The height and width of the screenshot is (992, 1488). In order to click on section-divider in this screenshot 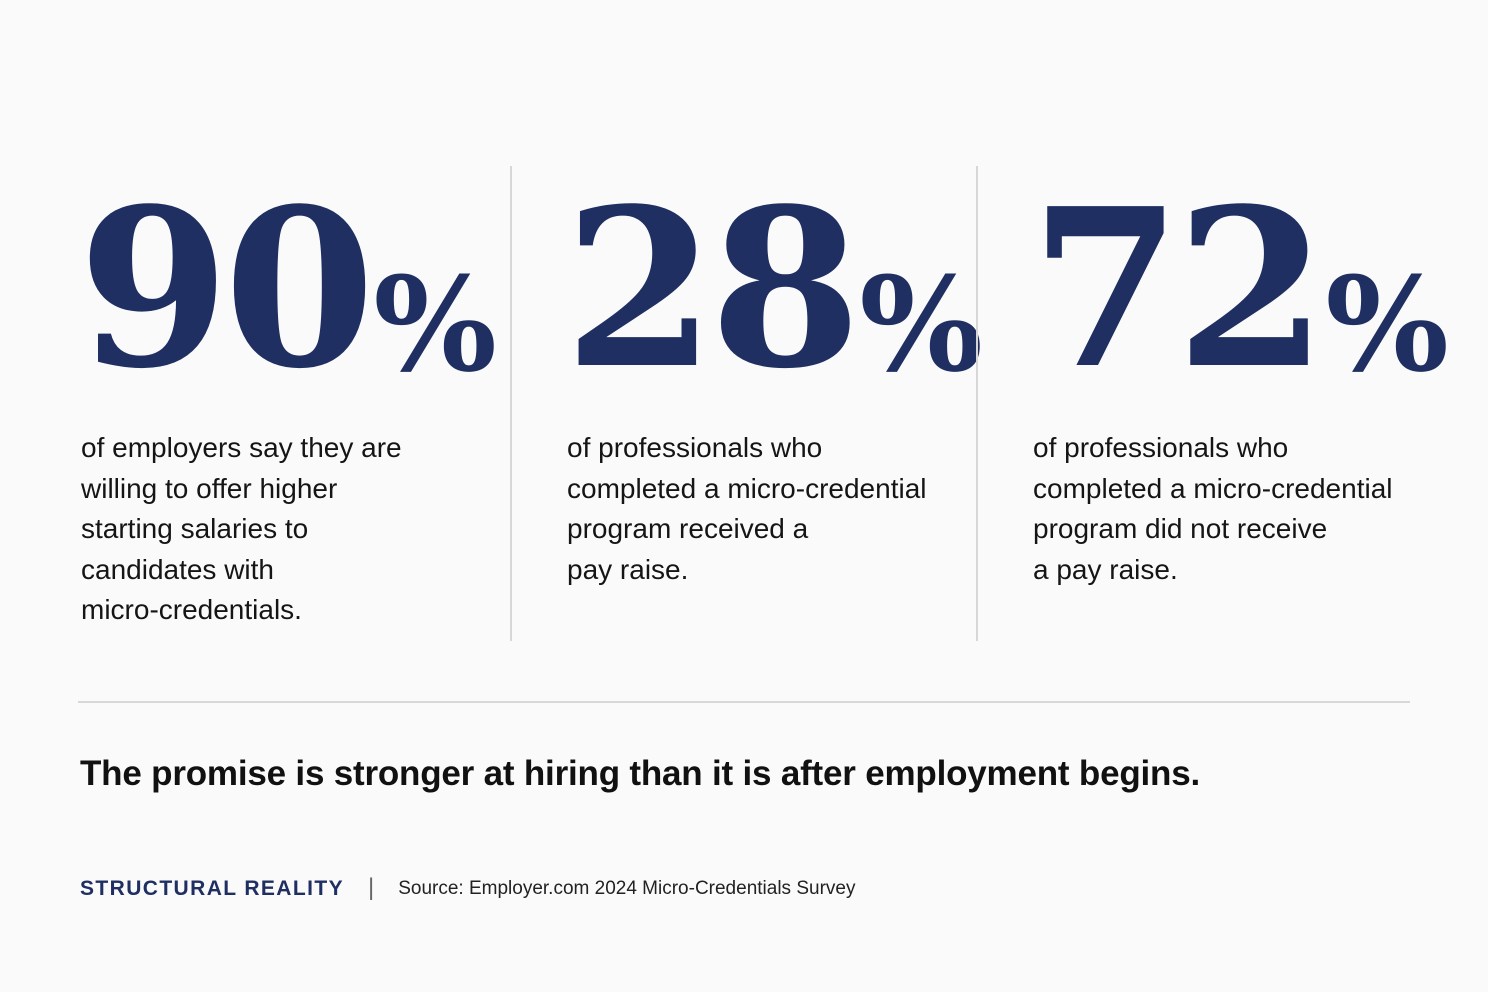, I will do `click(744, 702)`.